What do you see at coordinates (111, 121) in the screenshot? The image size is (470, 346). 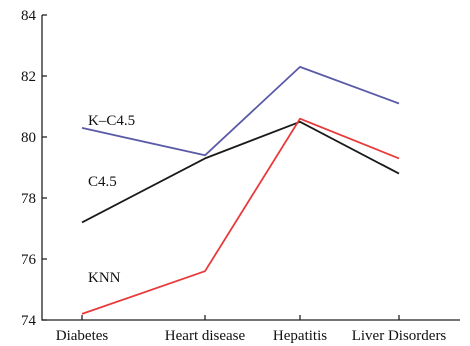 I see `series-label-k-c4-5: K–C4.5` at bounding box center [111, 121].